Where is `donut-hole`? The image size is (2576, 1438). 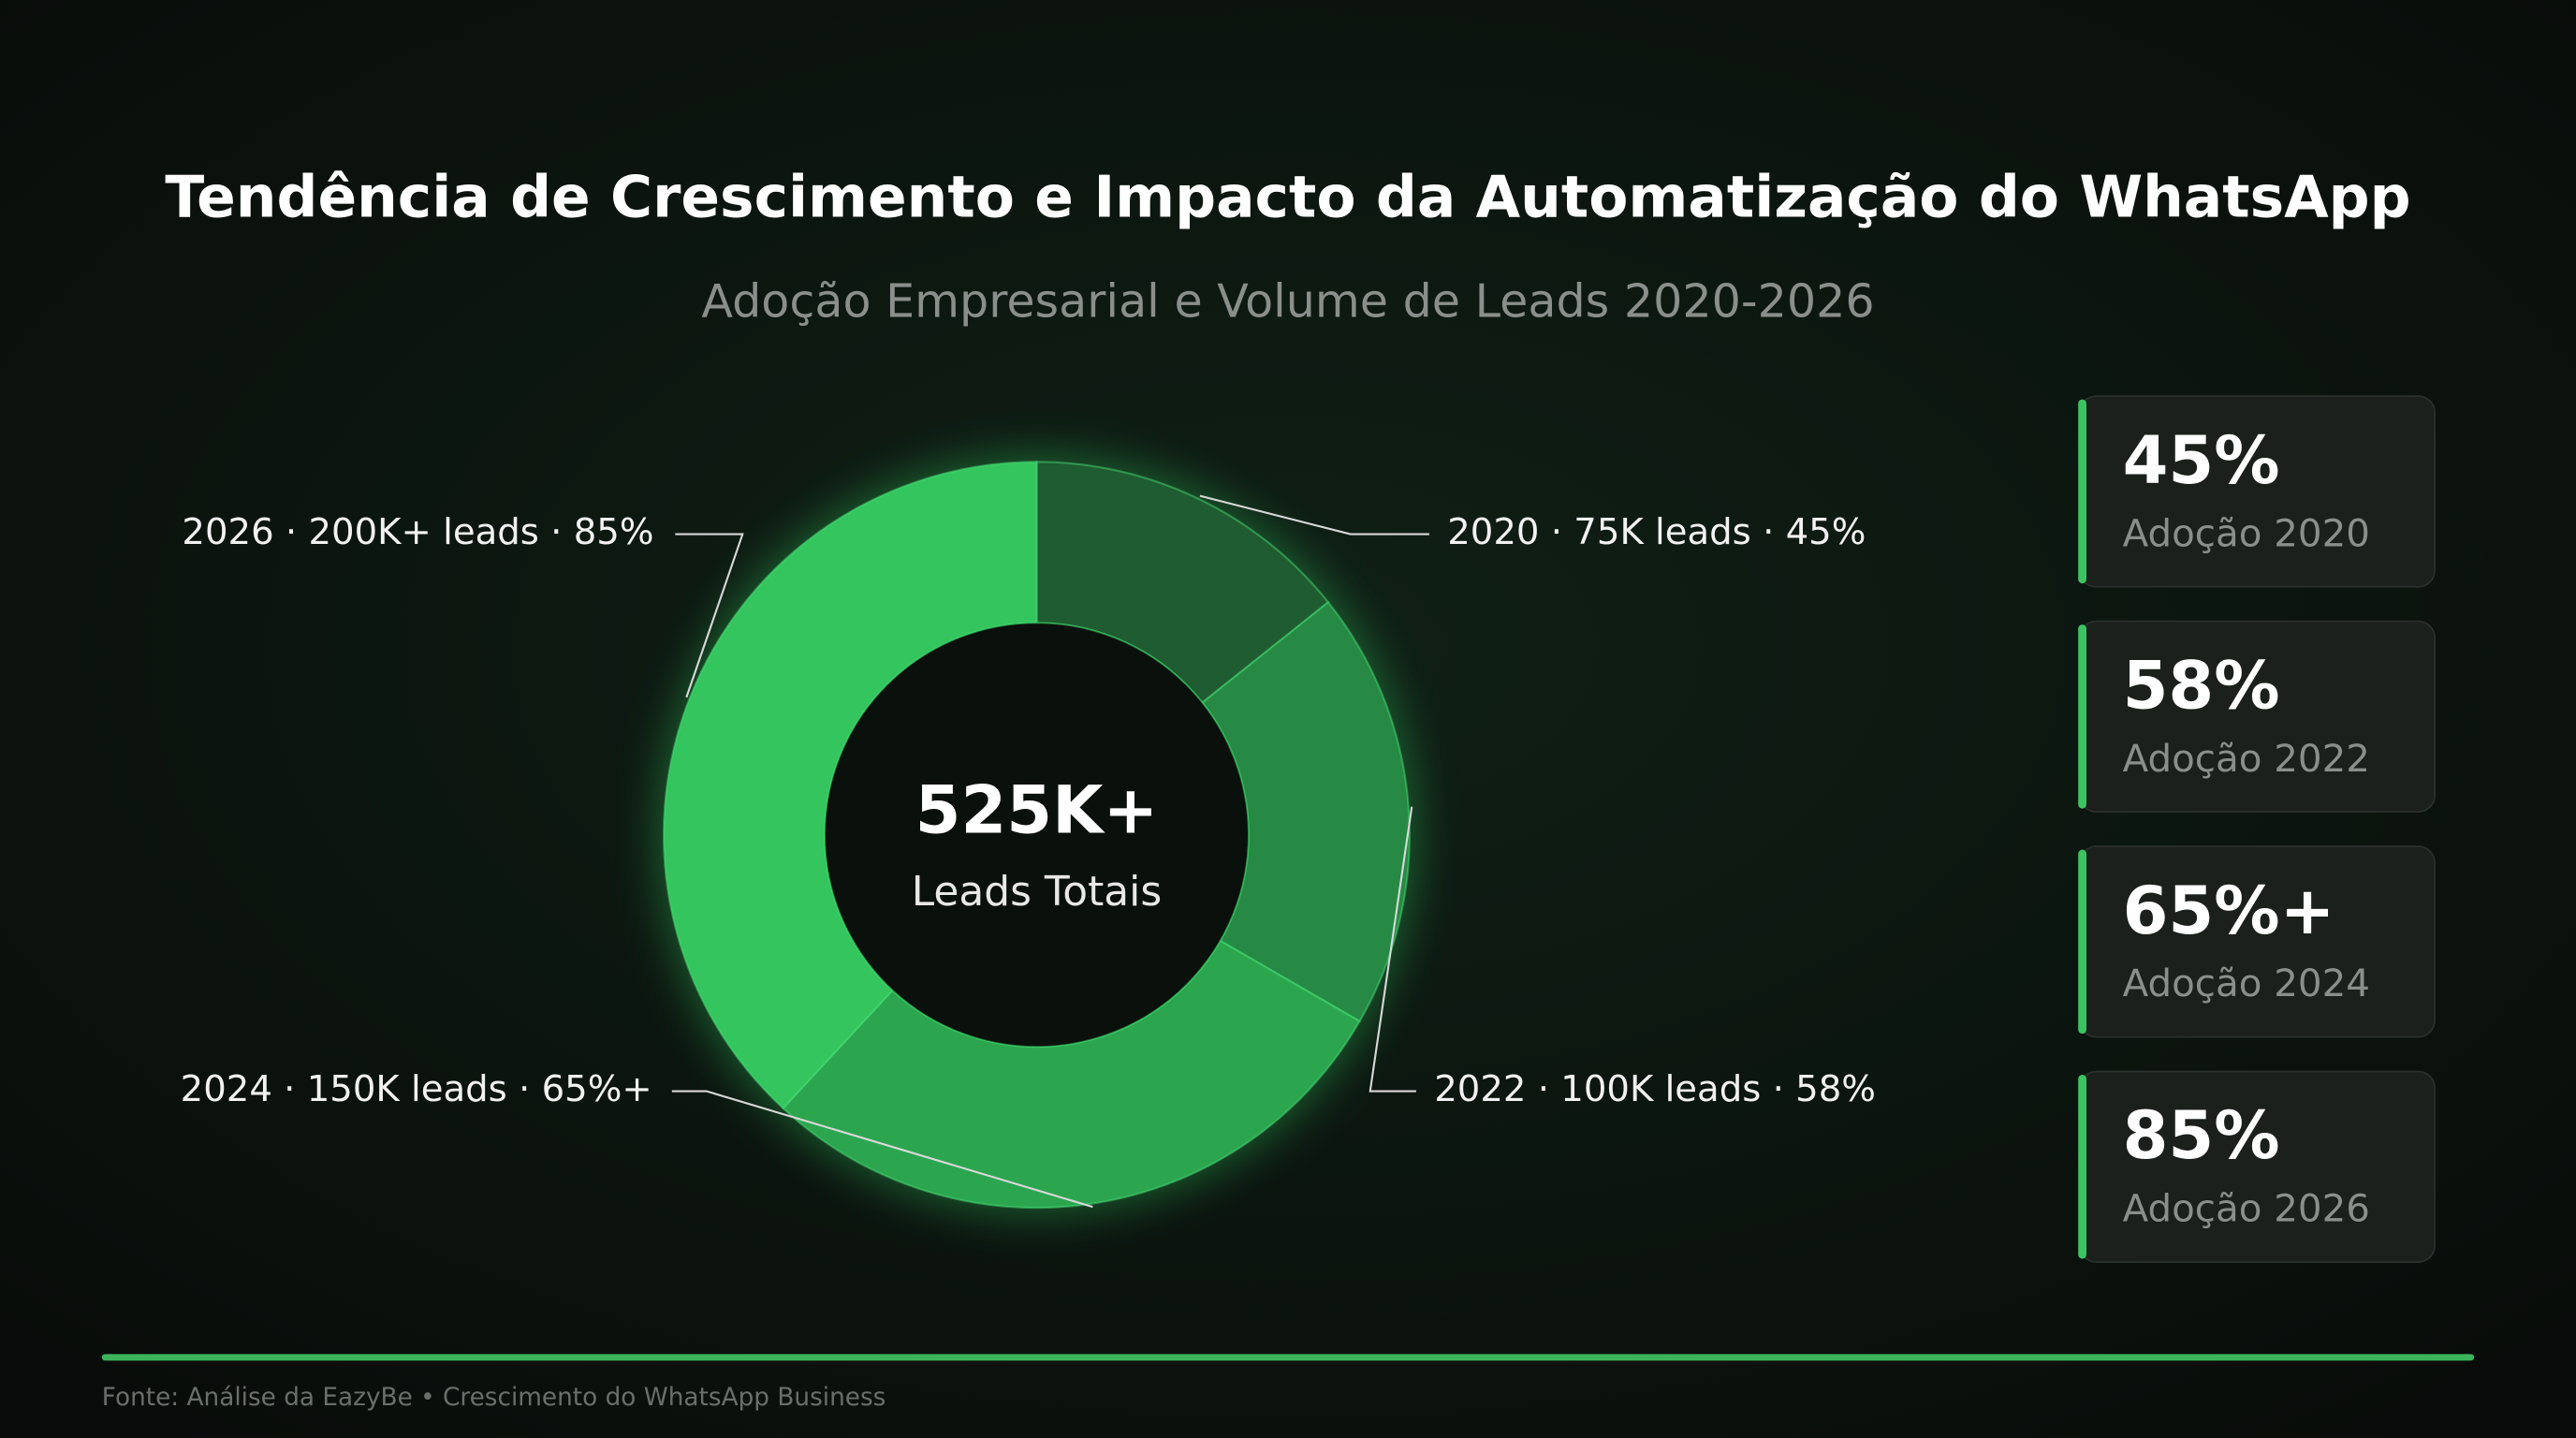 donut-hole is located at coordinates (1037, 835).